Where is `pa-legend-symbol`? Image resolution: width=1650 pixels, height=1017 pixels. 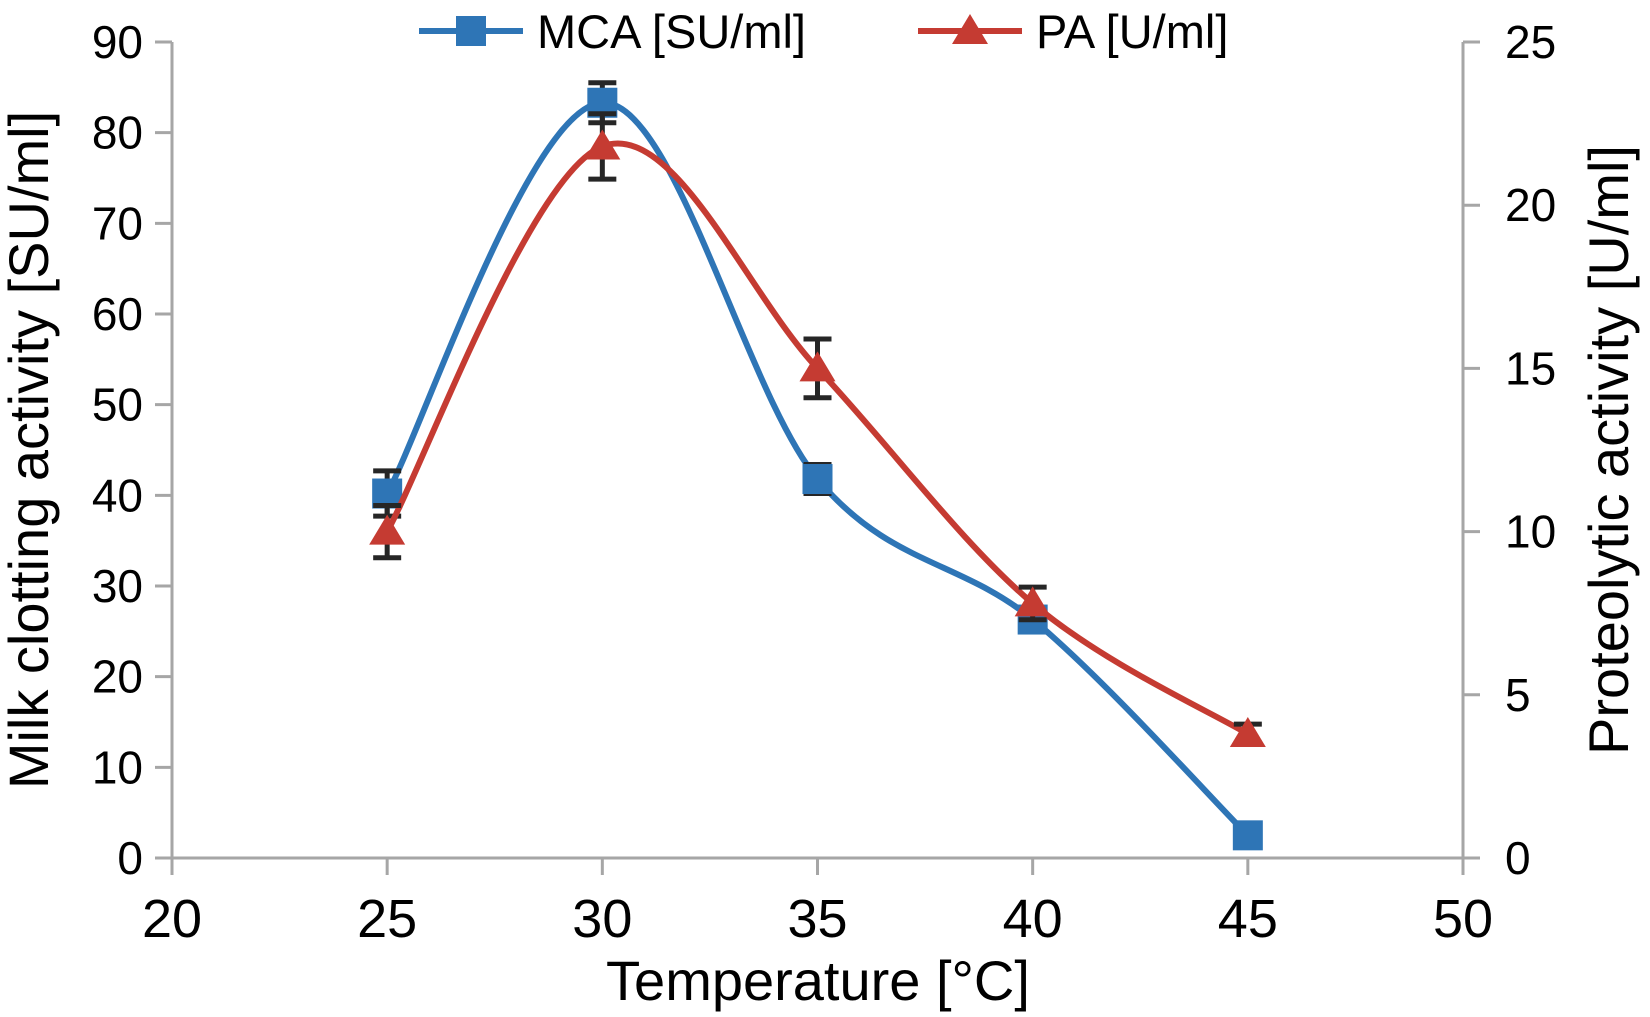
pa-legend-symbol is located at coordinates (970, 29).